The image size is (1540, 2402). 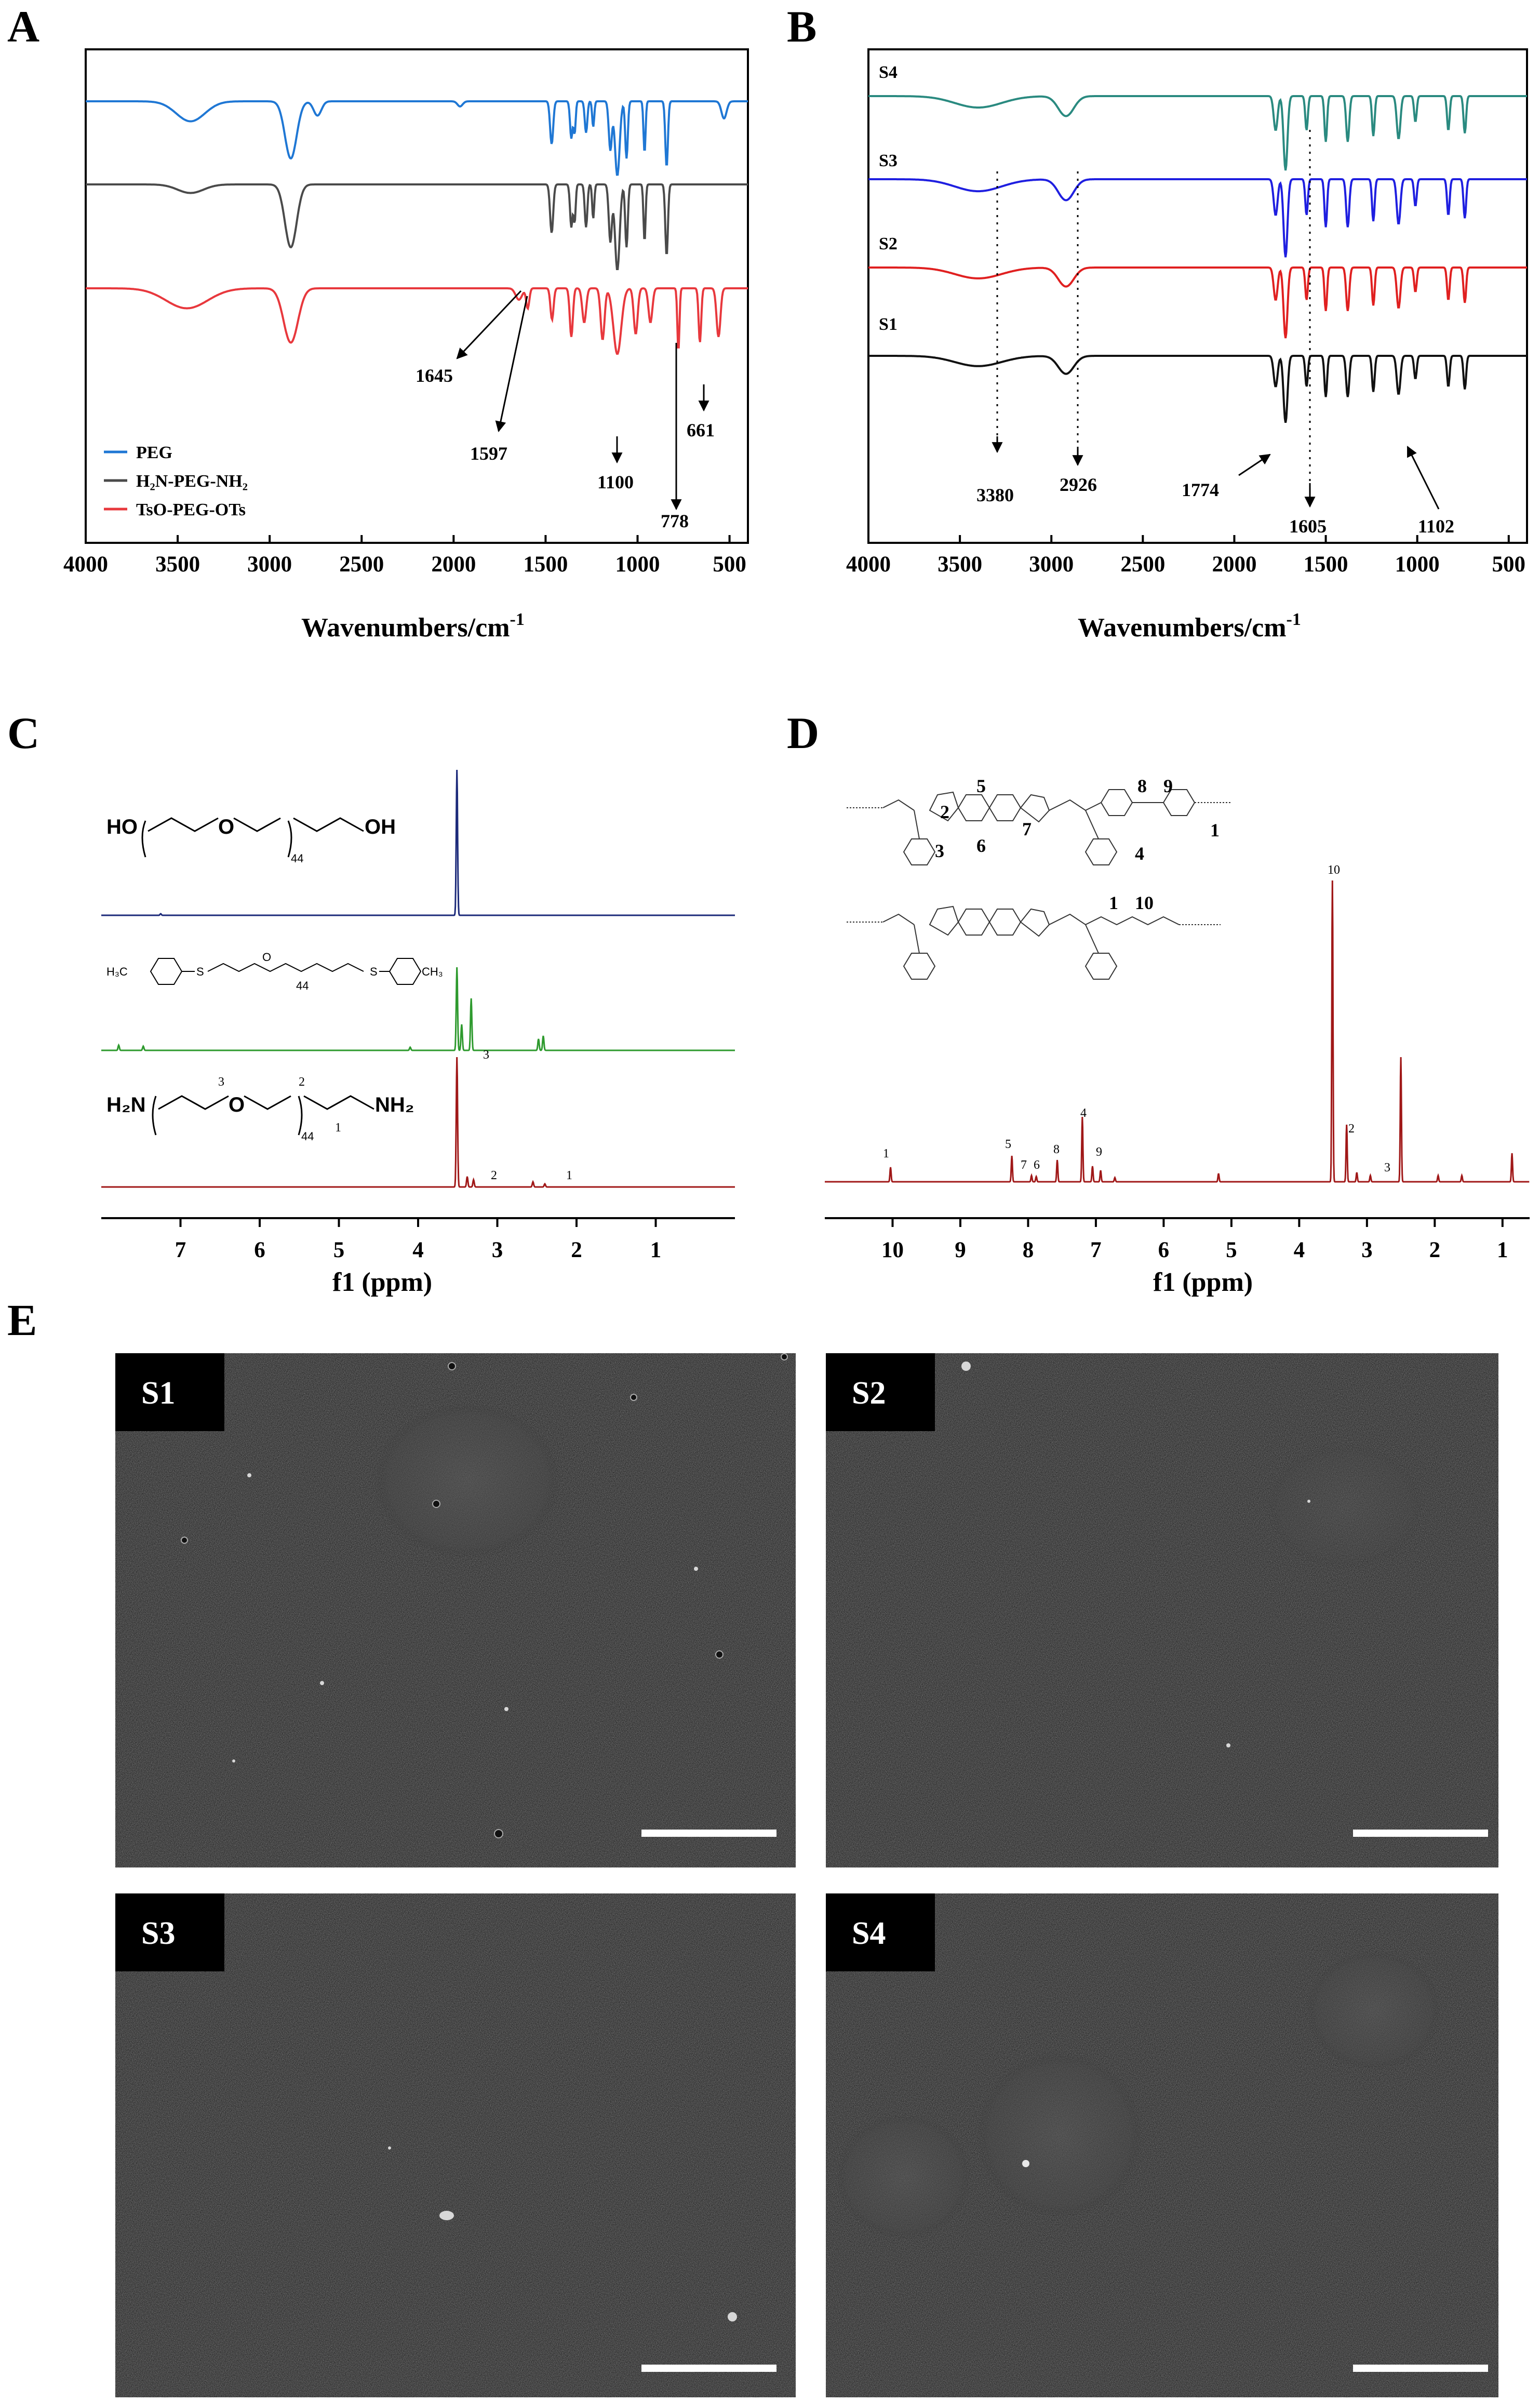 I want to click on sem-tile-s3: S3, so click(x=455, y=2145).